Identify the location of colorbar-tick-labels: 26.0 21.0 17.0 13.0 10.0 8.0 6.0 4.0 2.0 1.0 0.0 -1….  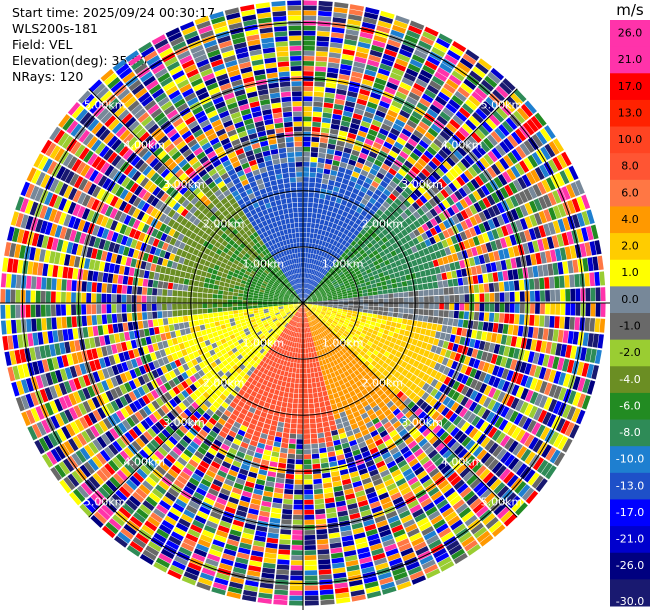
(630, 318).